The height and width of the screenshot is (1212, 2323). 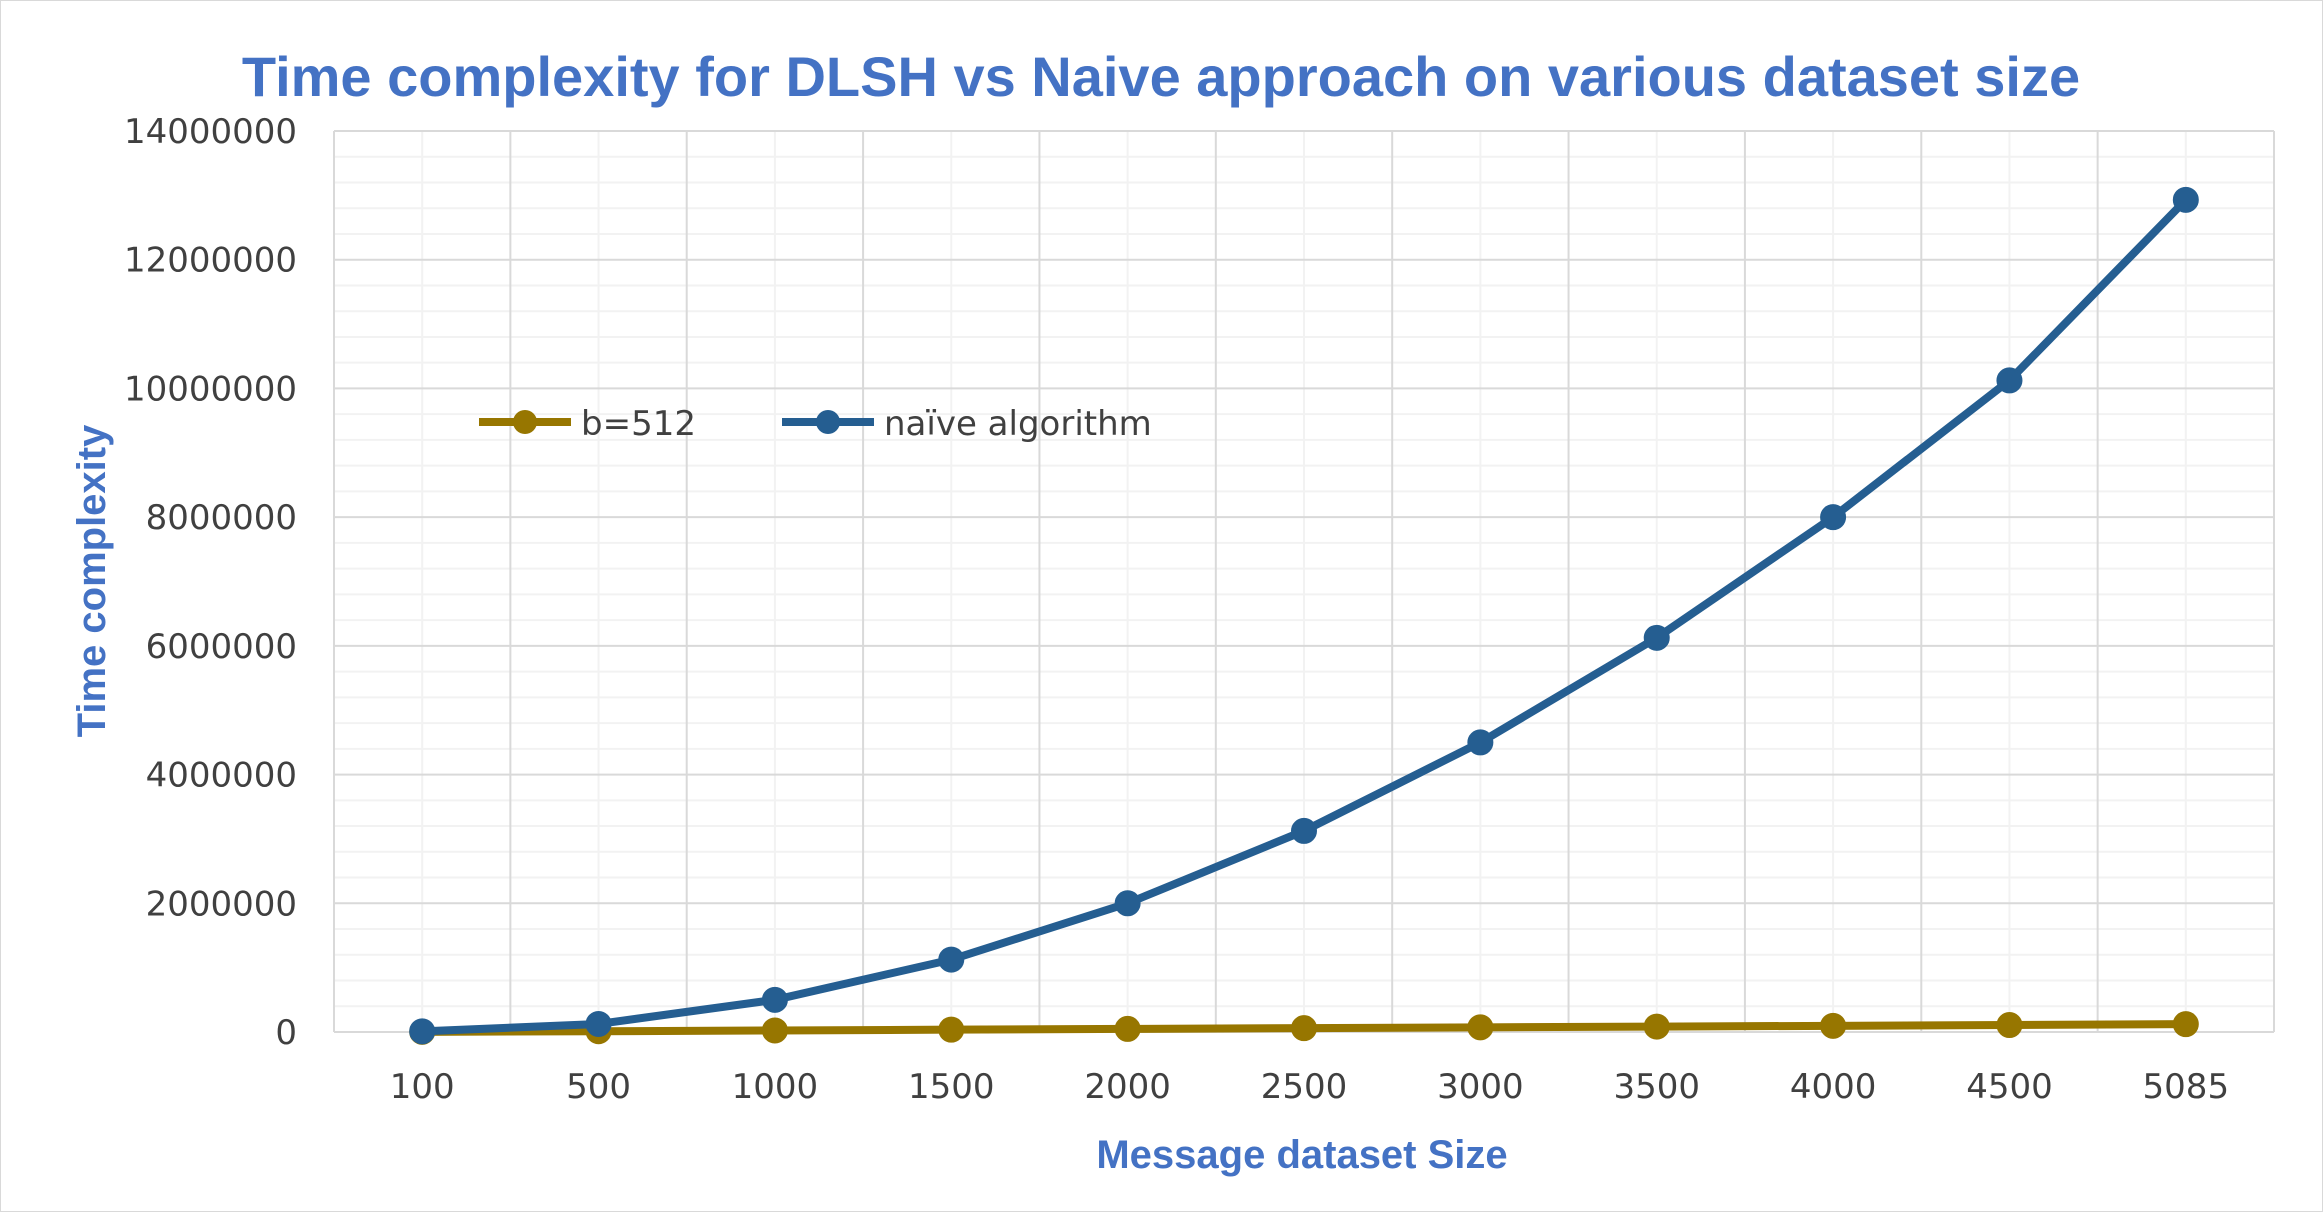 I want to click on legend-item-b512: b=512, so click(x=587, y=424).